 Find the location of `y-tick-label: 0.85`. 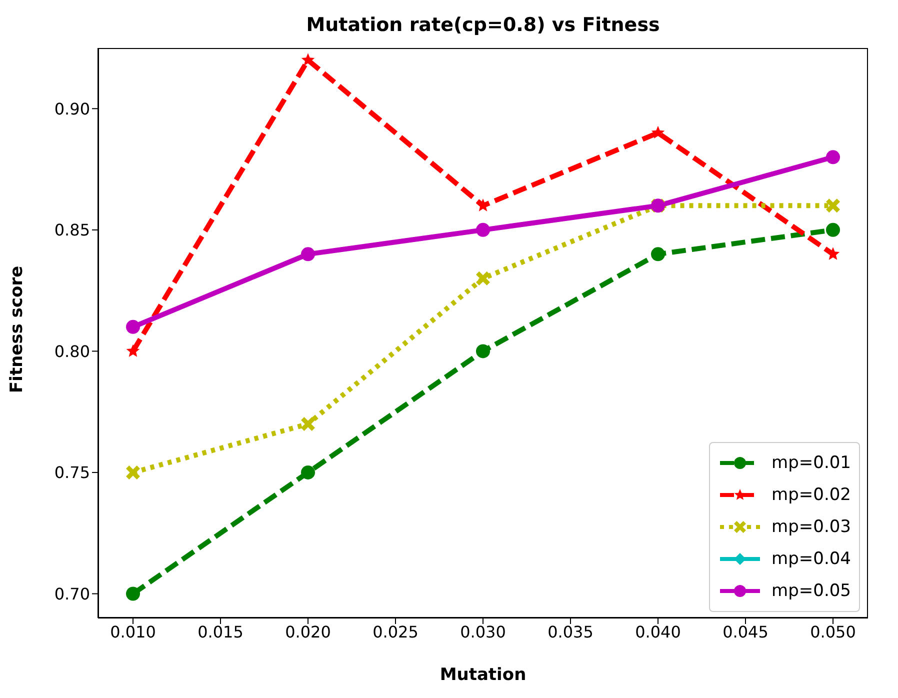

y-tick-label: 0.85 is located at coordinates (72, 230).